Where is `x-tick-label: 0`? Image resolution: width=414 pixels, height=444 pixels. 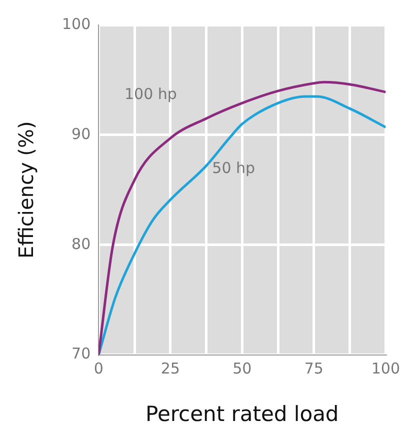
x-tick-label: 0 is located at coordinates (99, 369).